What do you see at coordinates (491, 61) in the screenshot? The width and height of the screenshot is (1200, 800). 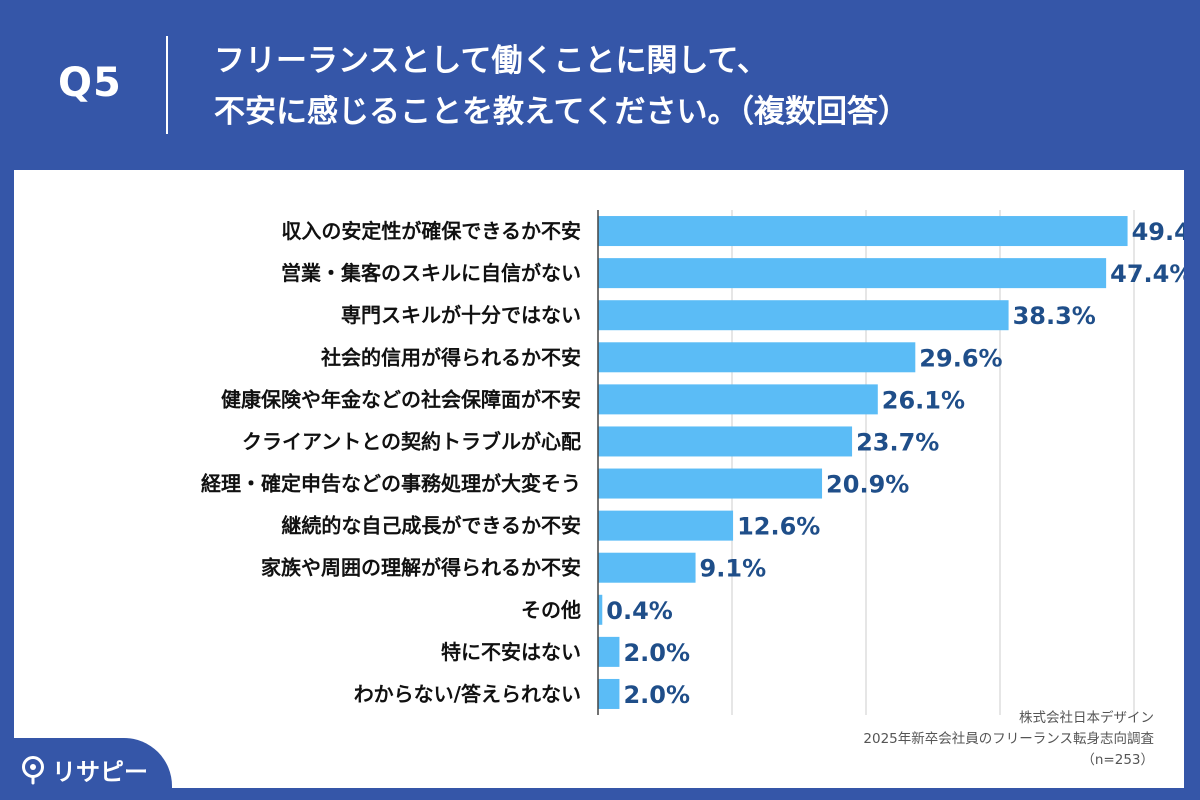 I see `title-line-1: フリーランスとして働くことに関して、` at bounding box center [491, 61].